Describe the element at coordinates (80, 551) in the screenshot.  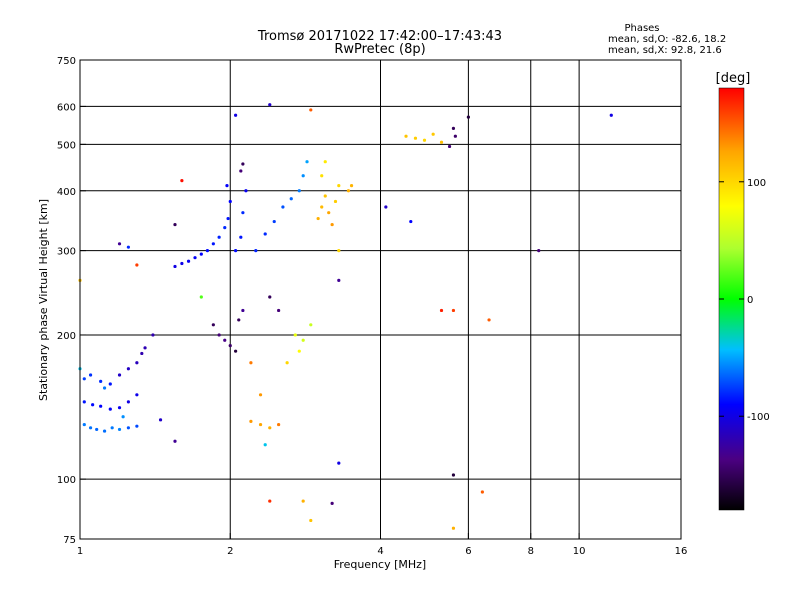
I see `x-tick-label: 1` at that location.